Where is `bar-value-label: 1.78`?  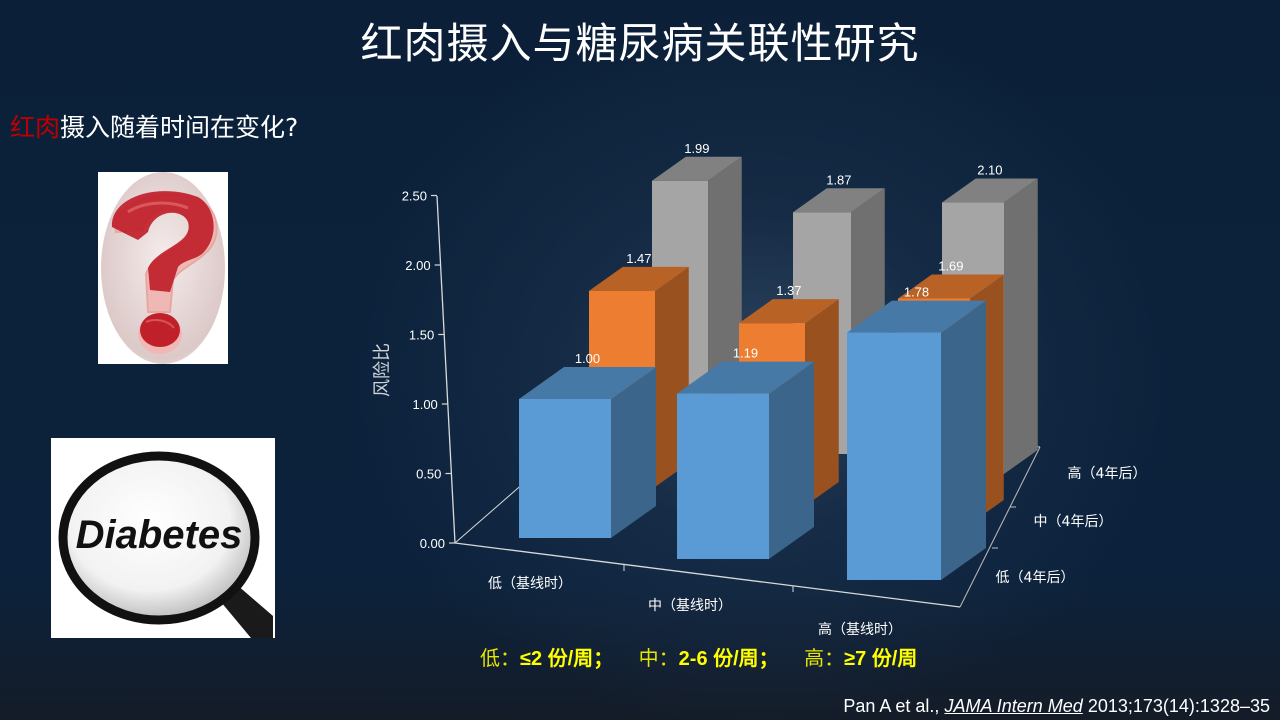 bar-value-label: 1.78 is located at coordinates (916, 292).